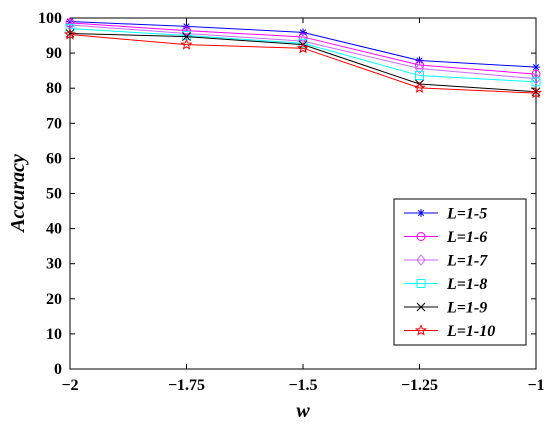  I want to click on y-tick-label: 0, so click(58, 369).